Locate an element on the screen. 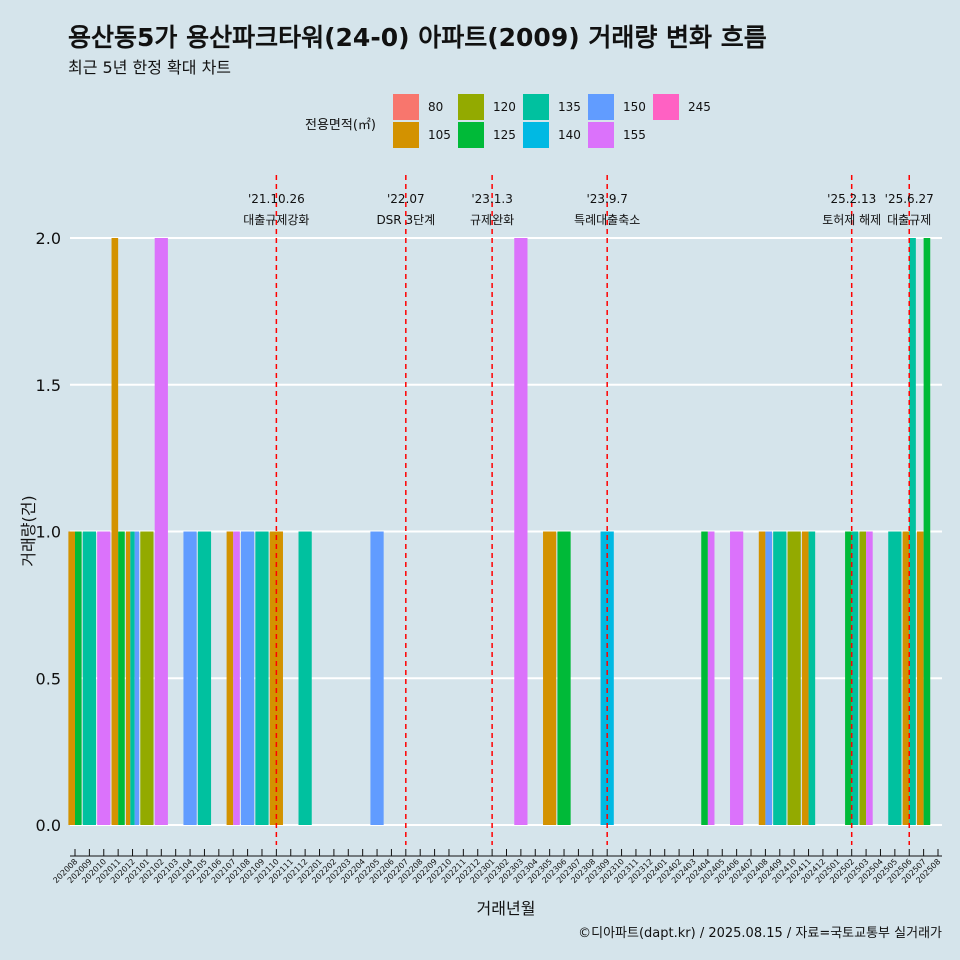 The image size is (960, 960). legend-item: 125 is located at coordinates (487, 135).